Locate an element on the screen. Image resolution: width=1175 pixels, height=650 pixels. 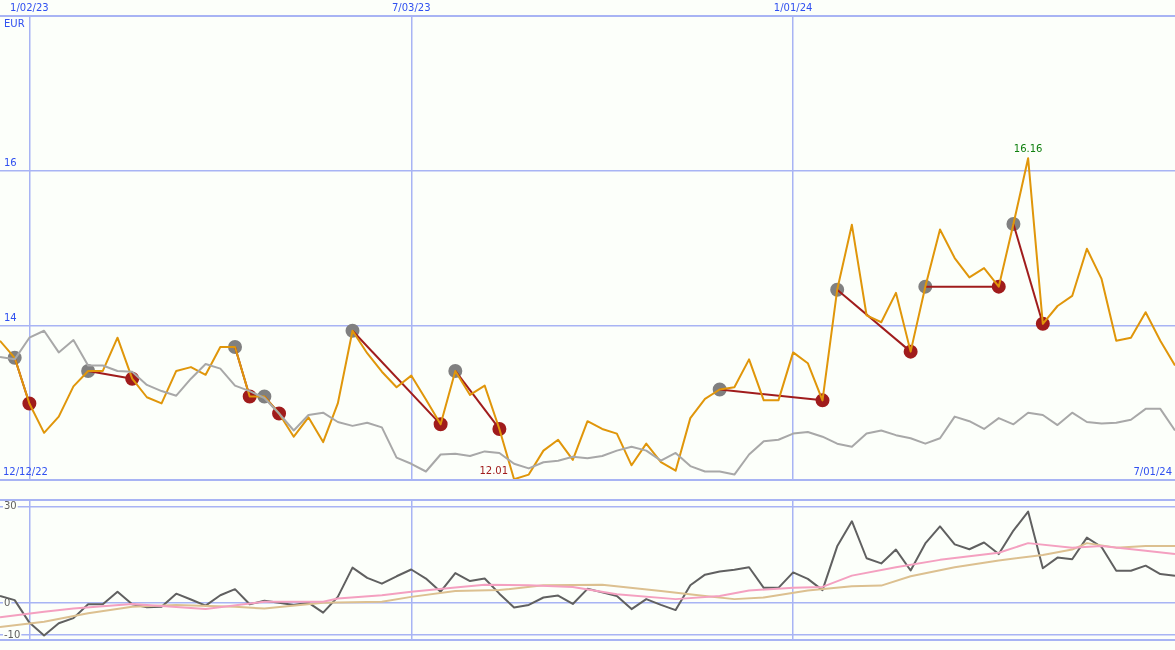
x-tick-label: 1/02/23 is located at coordinates (29, 7).